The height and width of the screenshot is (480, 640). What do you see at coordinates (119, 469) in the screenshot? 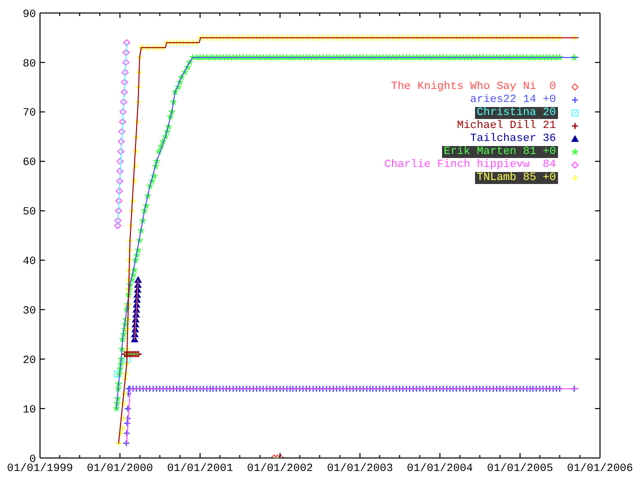
I see `x-tick-label: 01/01/2000` at bounding box center [119, 469].